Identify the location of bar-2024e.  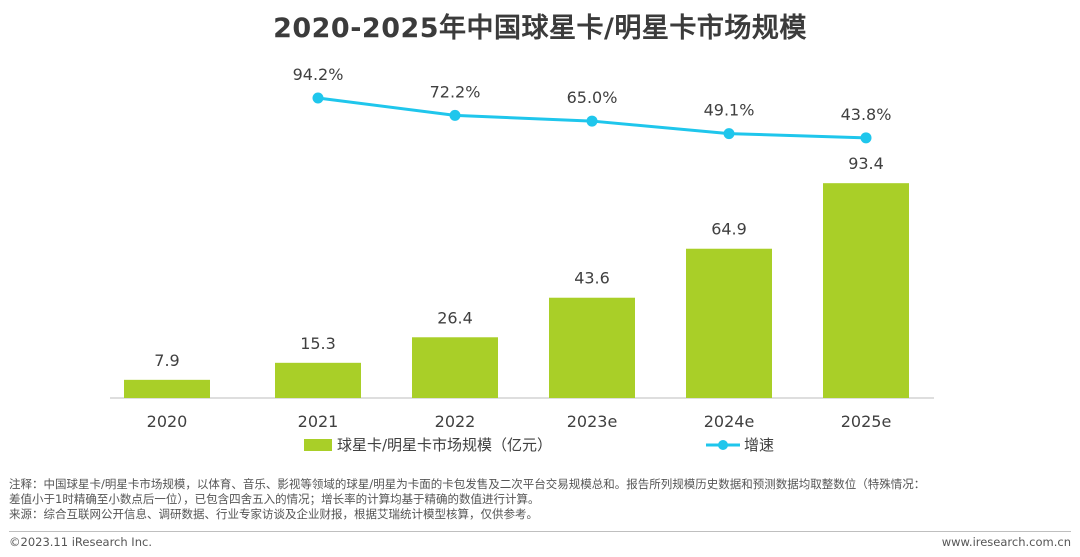
(729, 323).